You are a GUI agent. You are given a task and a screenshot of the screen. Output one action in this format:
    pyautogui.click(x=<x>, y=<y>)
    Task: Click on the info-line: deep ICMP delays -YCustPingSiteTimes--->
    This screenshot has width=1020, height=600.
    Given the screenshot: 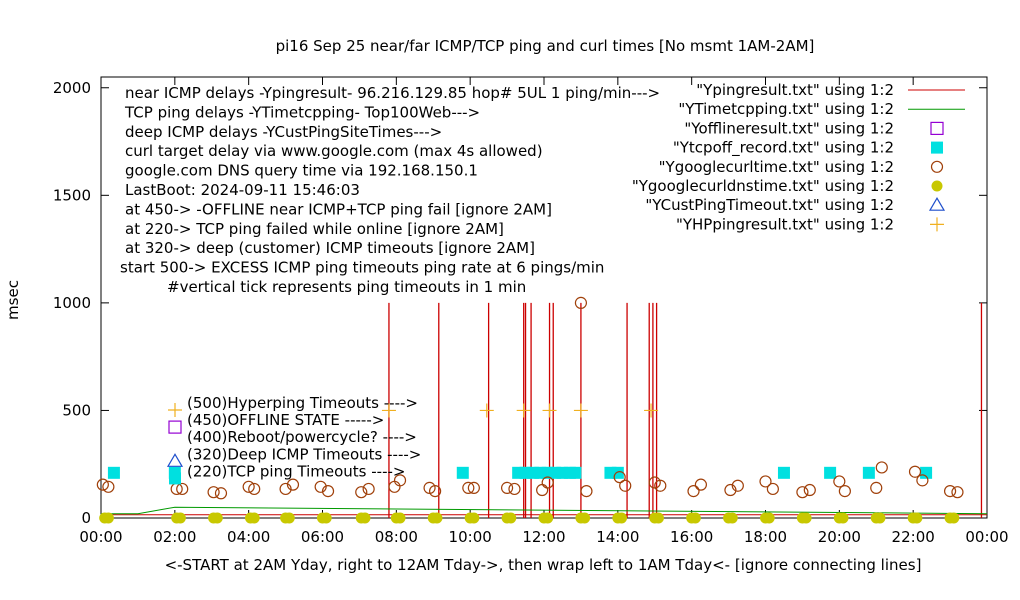 What is the action you would take?
    pyautogui.click(x=283, y=132)
    